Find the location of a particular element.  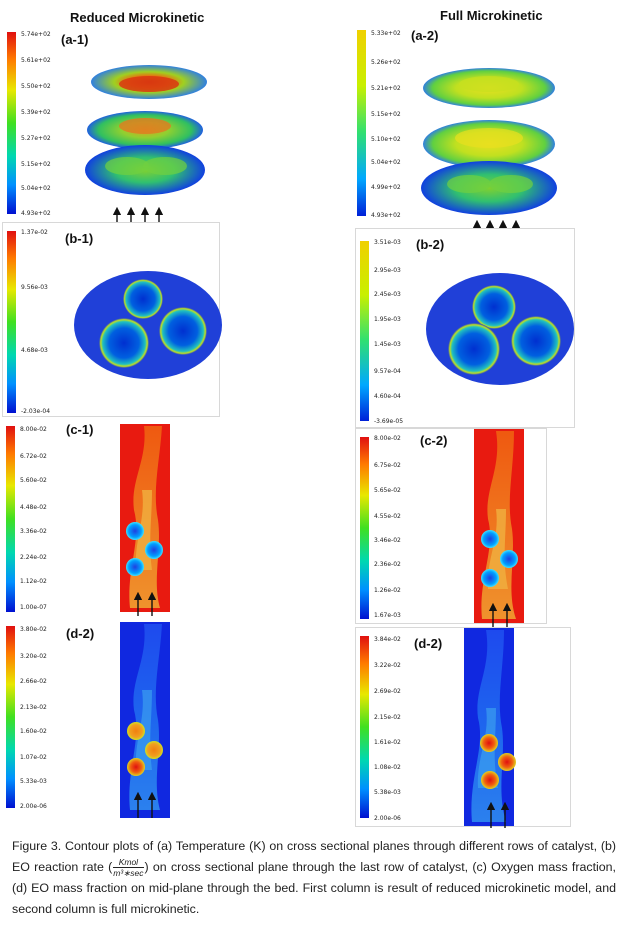

tick-c2-3: 4.55e-02 is located at coordinates (387, 516).